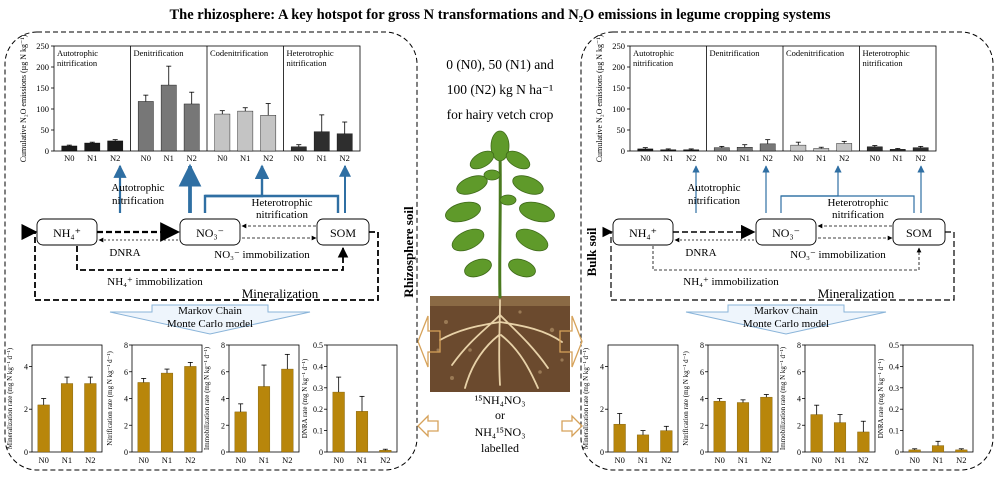 The width and height of the screenshot is (1000, 480). What do you see at coordinates (713, 188) in the screenshot?
I see `bulk-autotrophic-label-1: Autotrophic` at bounding box center [713, 188].